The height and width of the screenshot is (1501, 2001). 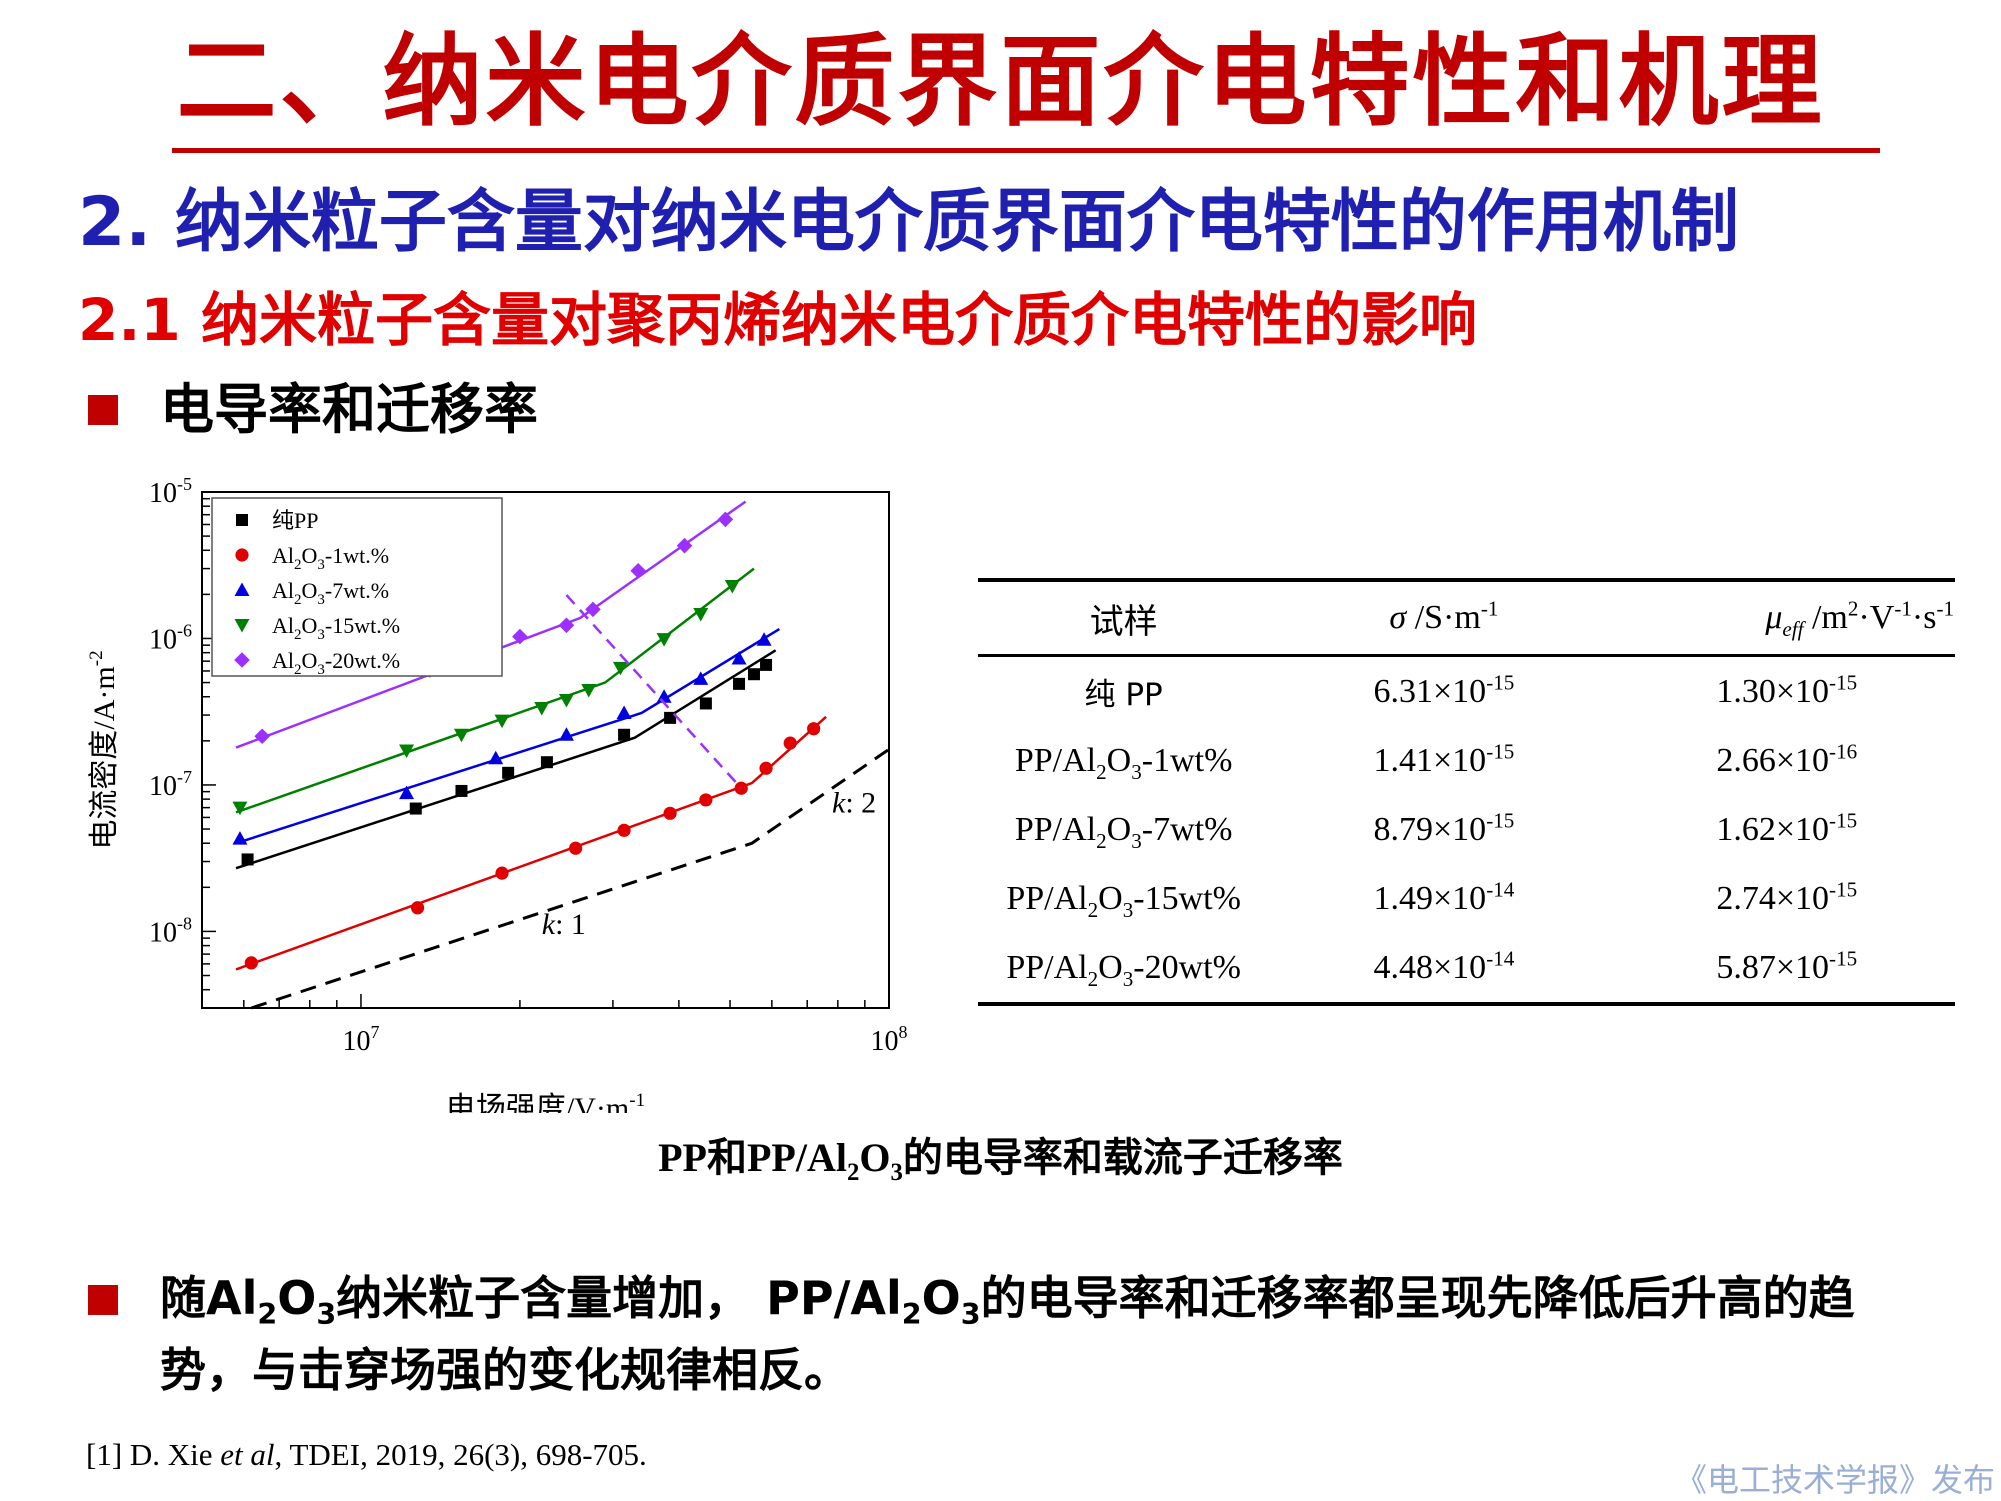 What do you see at coordinates (184, 630) in the screenshot?
I see `y-tick-exponent: -6` at bounding box center [184, 630].